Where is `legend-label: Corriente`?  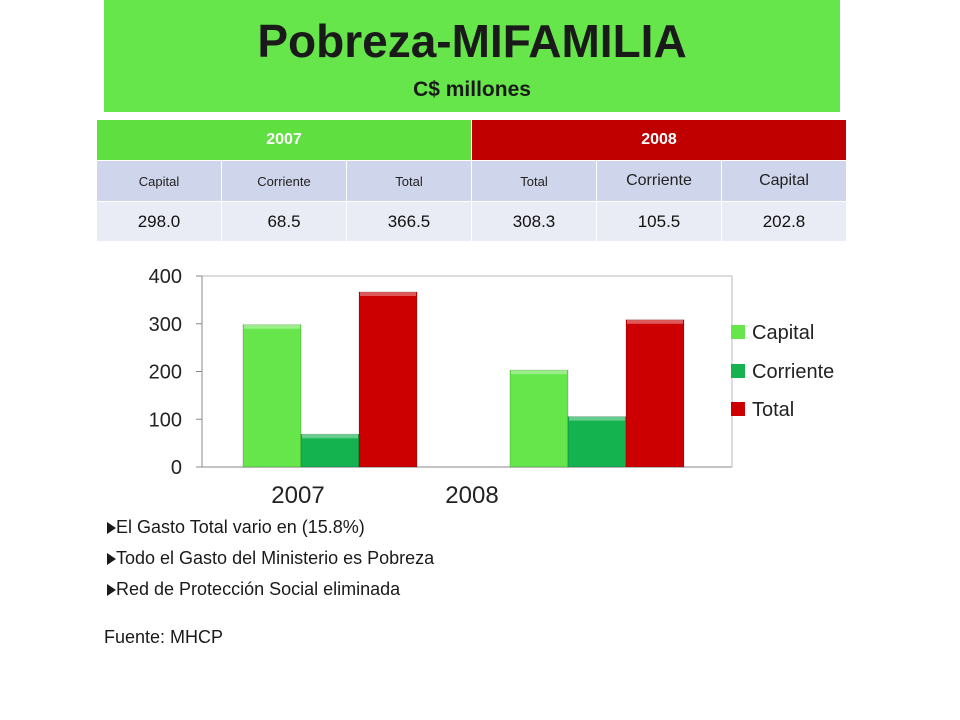
legend-label: Corriente is located at coordinates (793, 372).